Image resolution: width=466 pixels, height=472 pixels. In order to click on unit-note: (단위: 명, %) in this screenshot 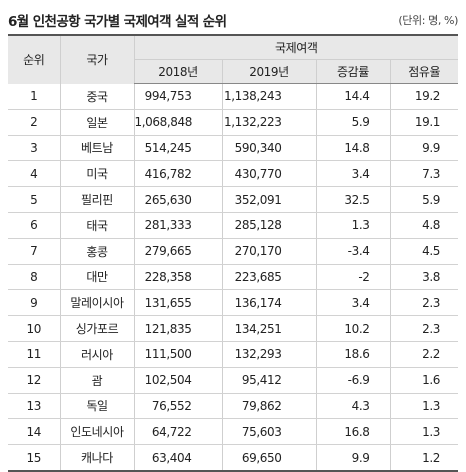, I will do `click(428, 20)`.